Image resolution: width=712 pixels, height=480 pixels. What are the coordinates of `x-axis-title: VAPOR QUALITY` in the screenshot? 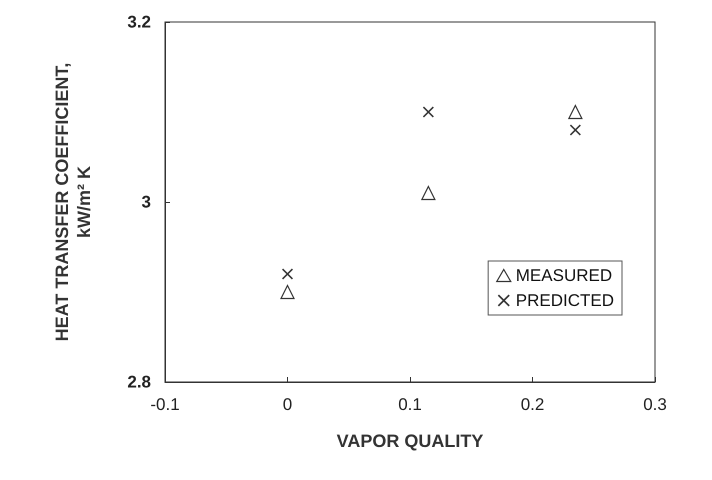 It's located at (410, 441).